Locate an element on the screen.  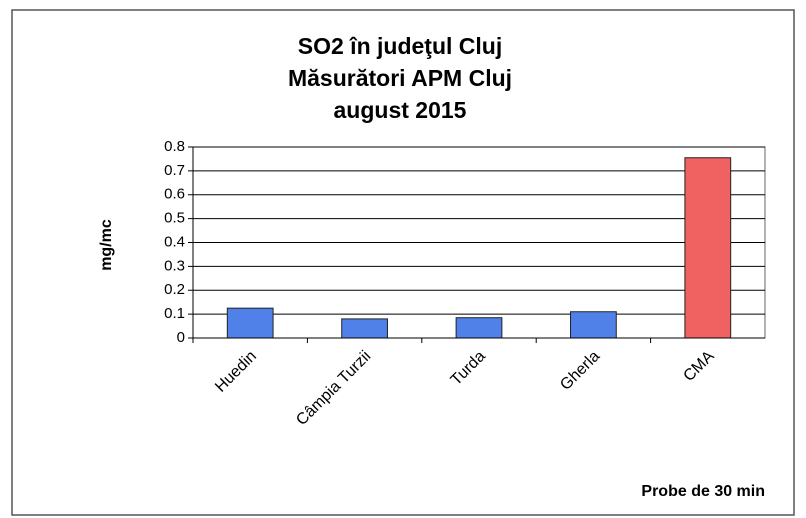
y-tick-label: 0.1 is located at coordinates (174, 313).